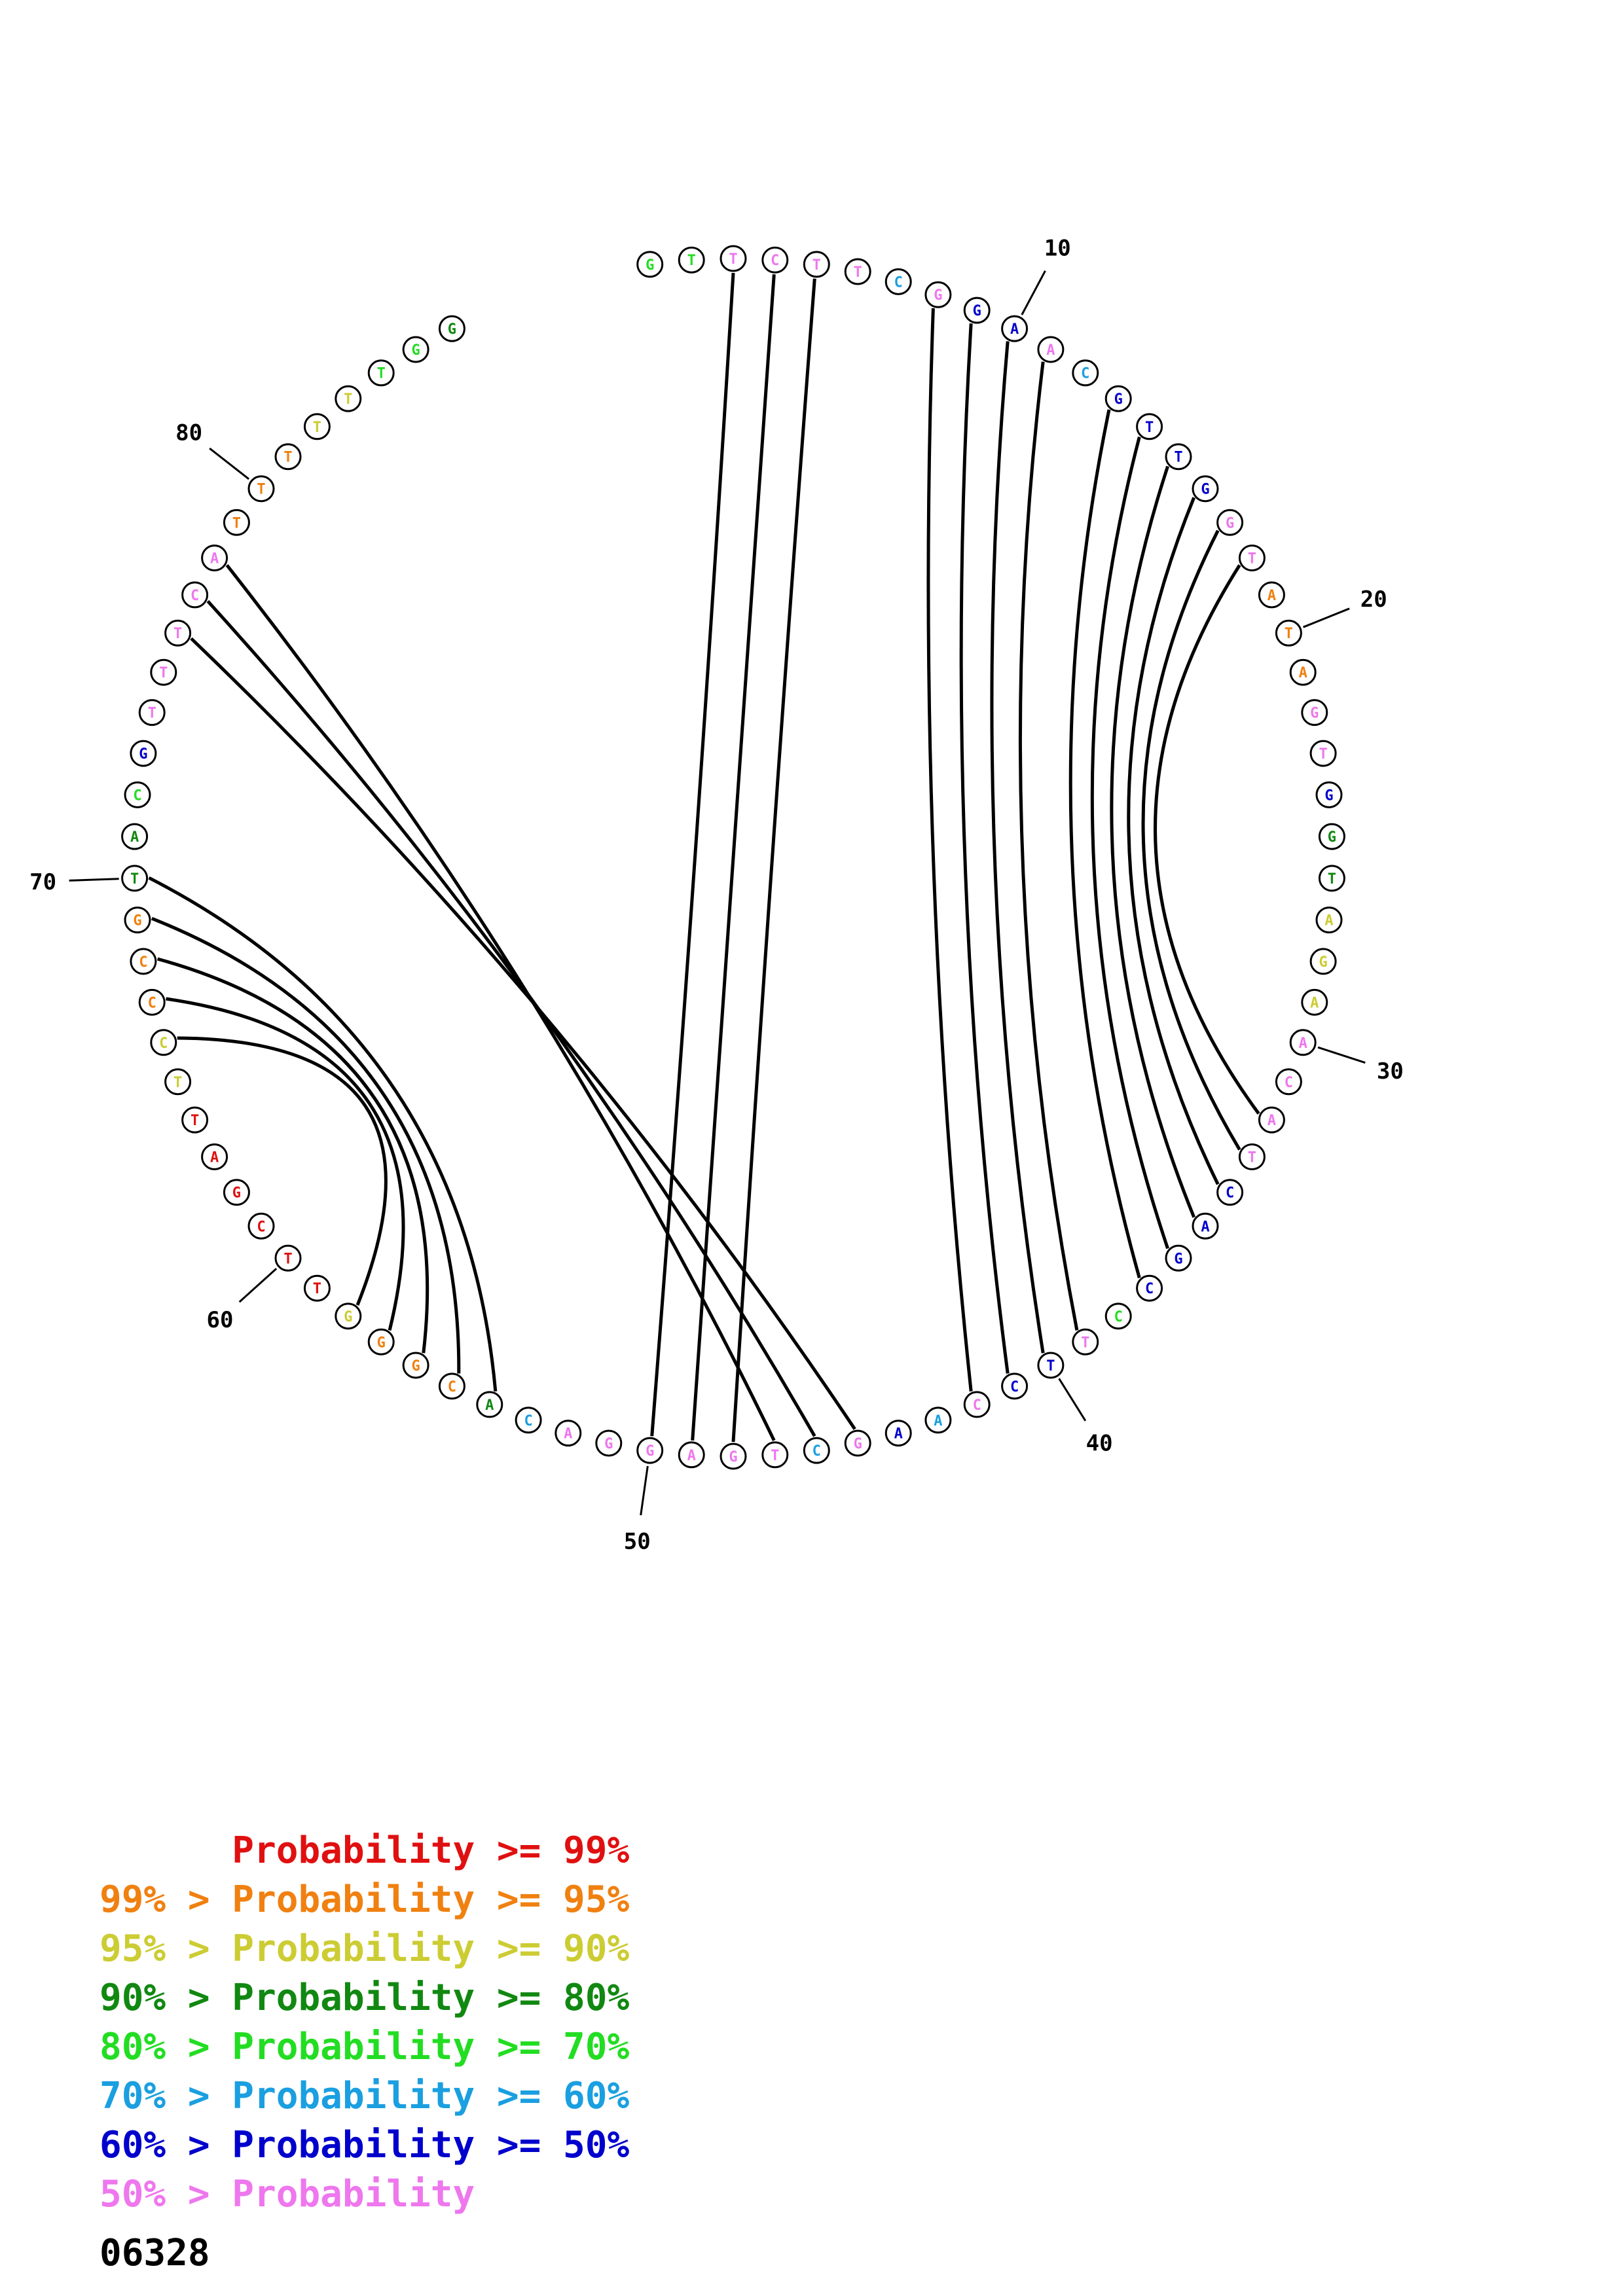  I want to click on legend-label: Probability >= 90%, so click(431, 1949).